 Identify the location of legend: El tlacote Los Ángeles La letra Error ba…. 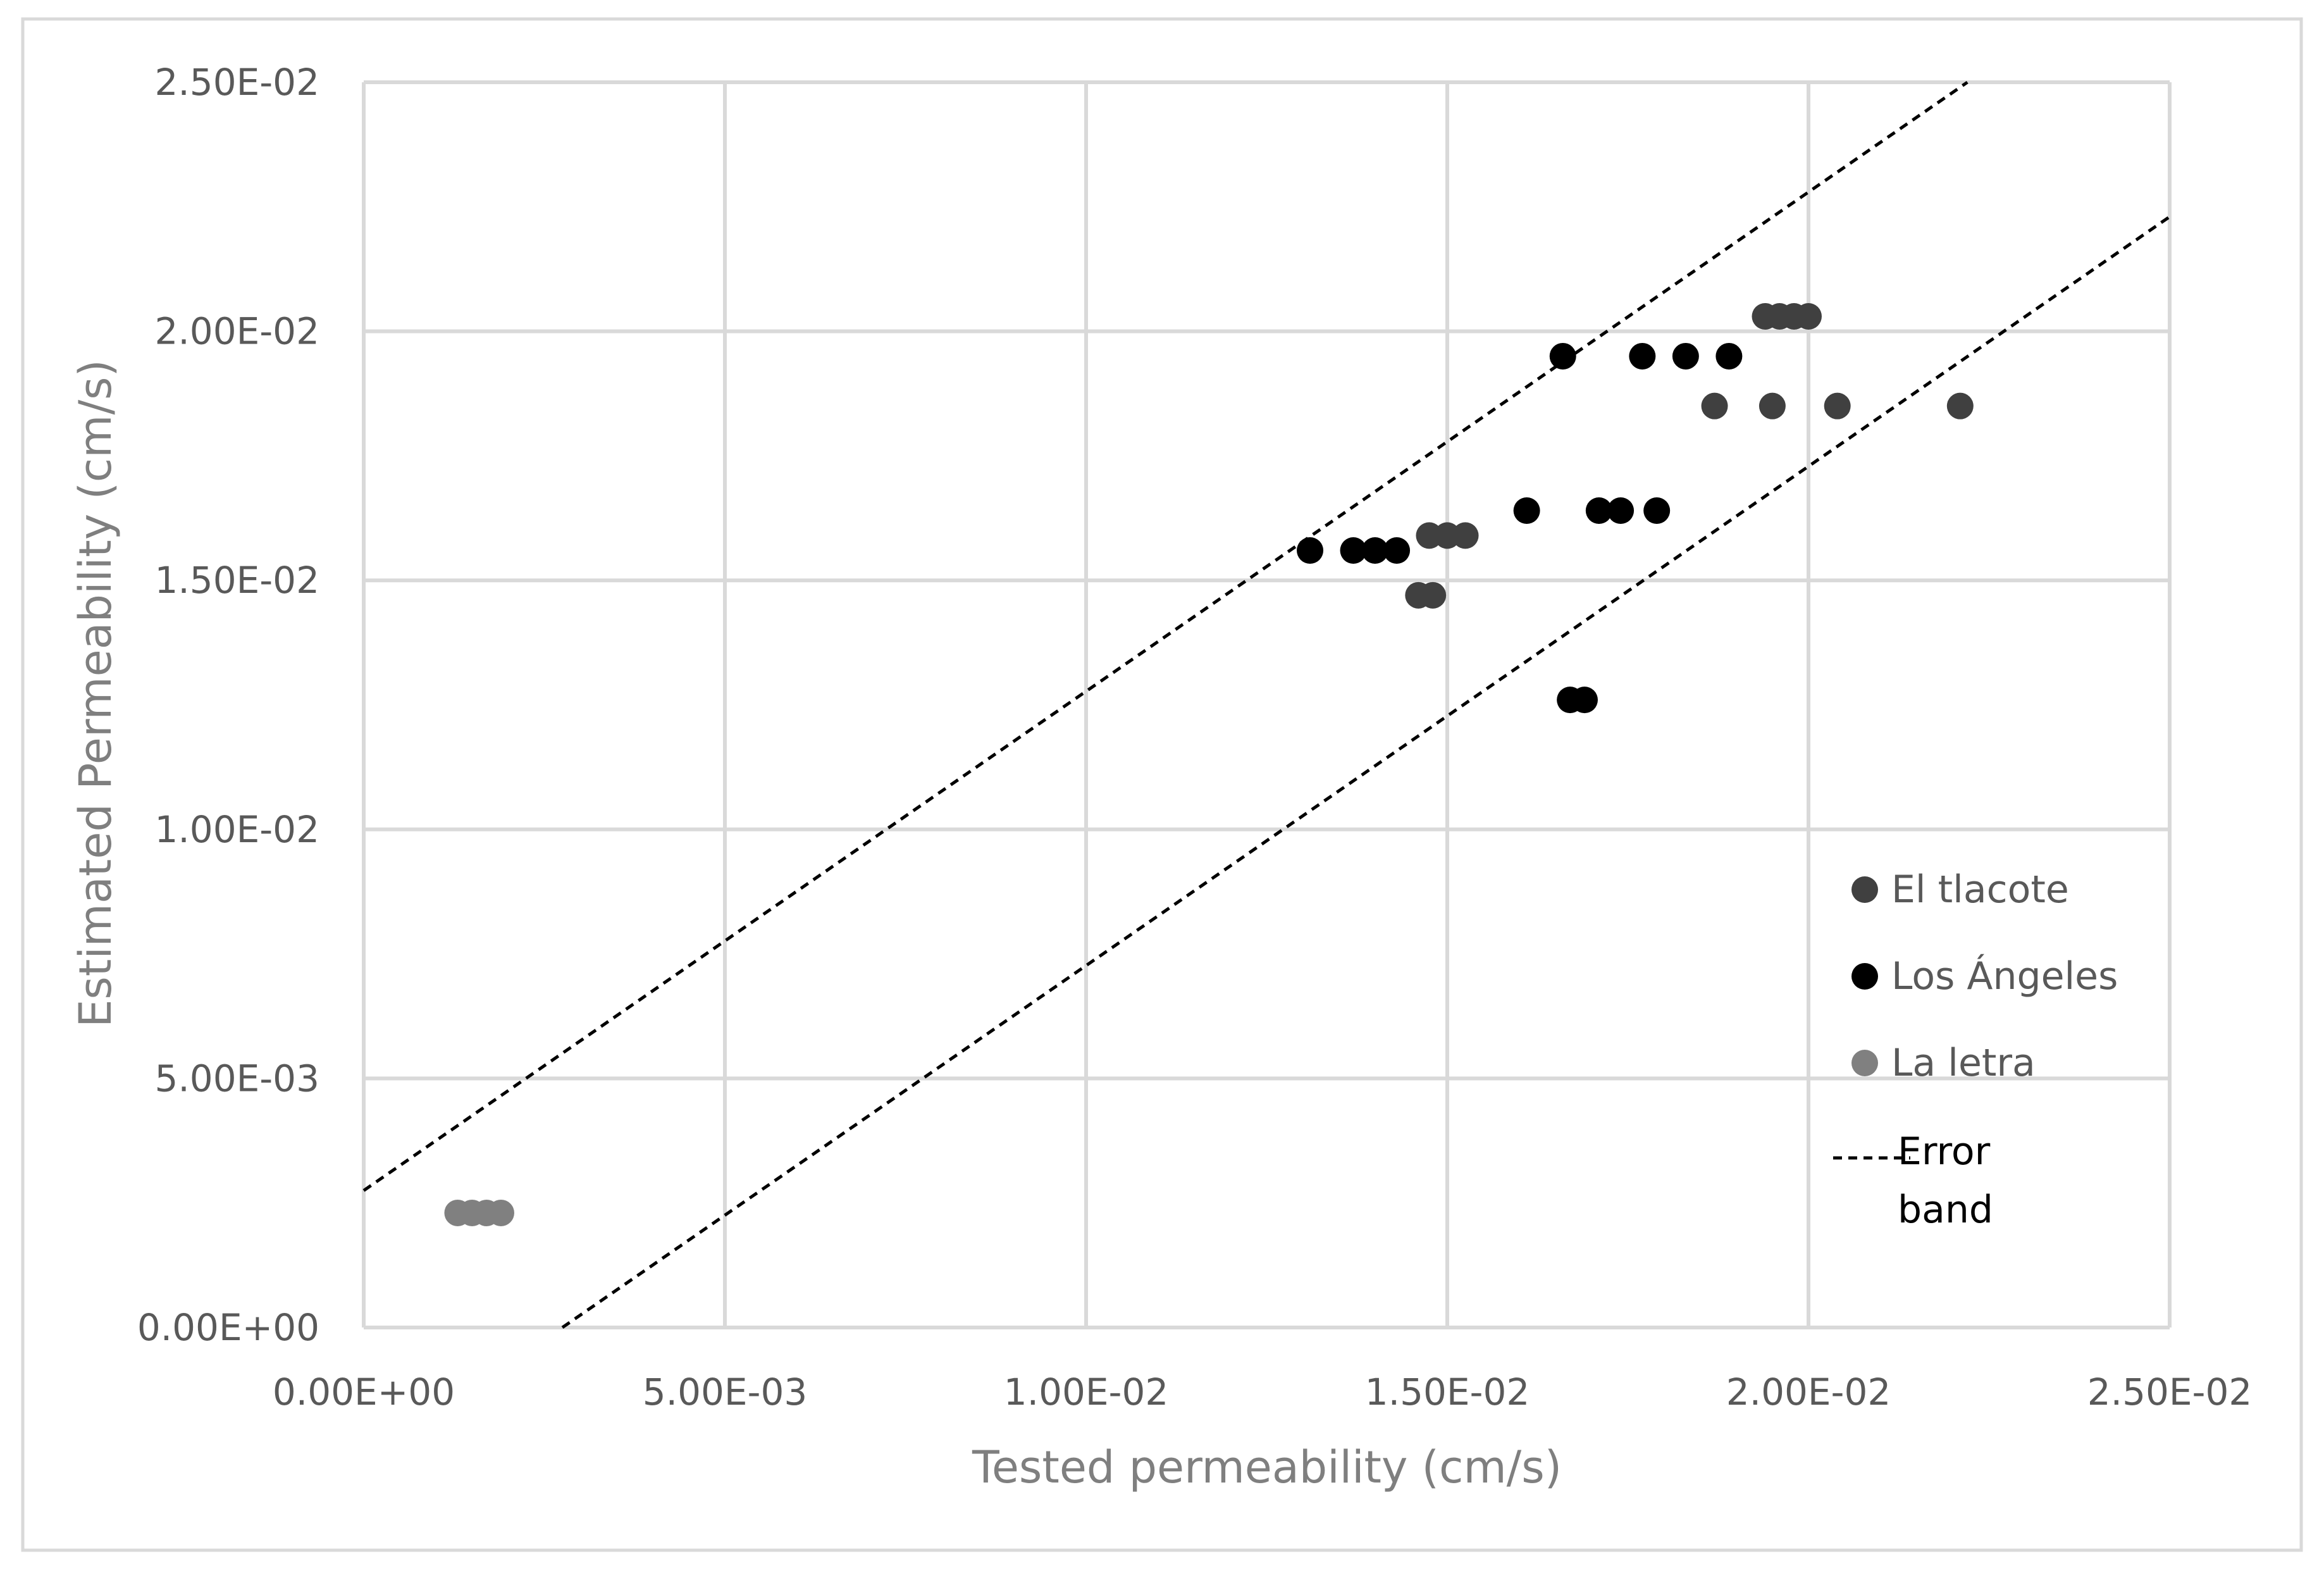
(1976, 1049).